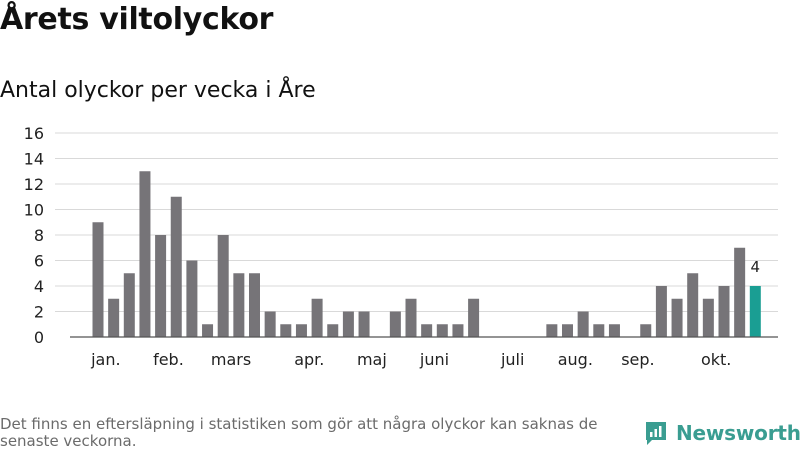 The width and height of the screenshot is (800, 450). I want to click on x-month-label: mars, so click(231, 359).